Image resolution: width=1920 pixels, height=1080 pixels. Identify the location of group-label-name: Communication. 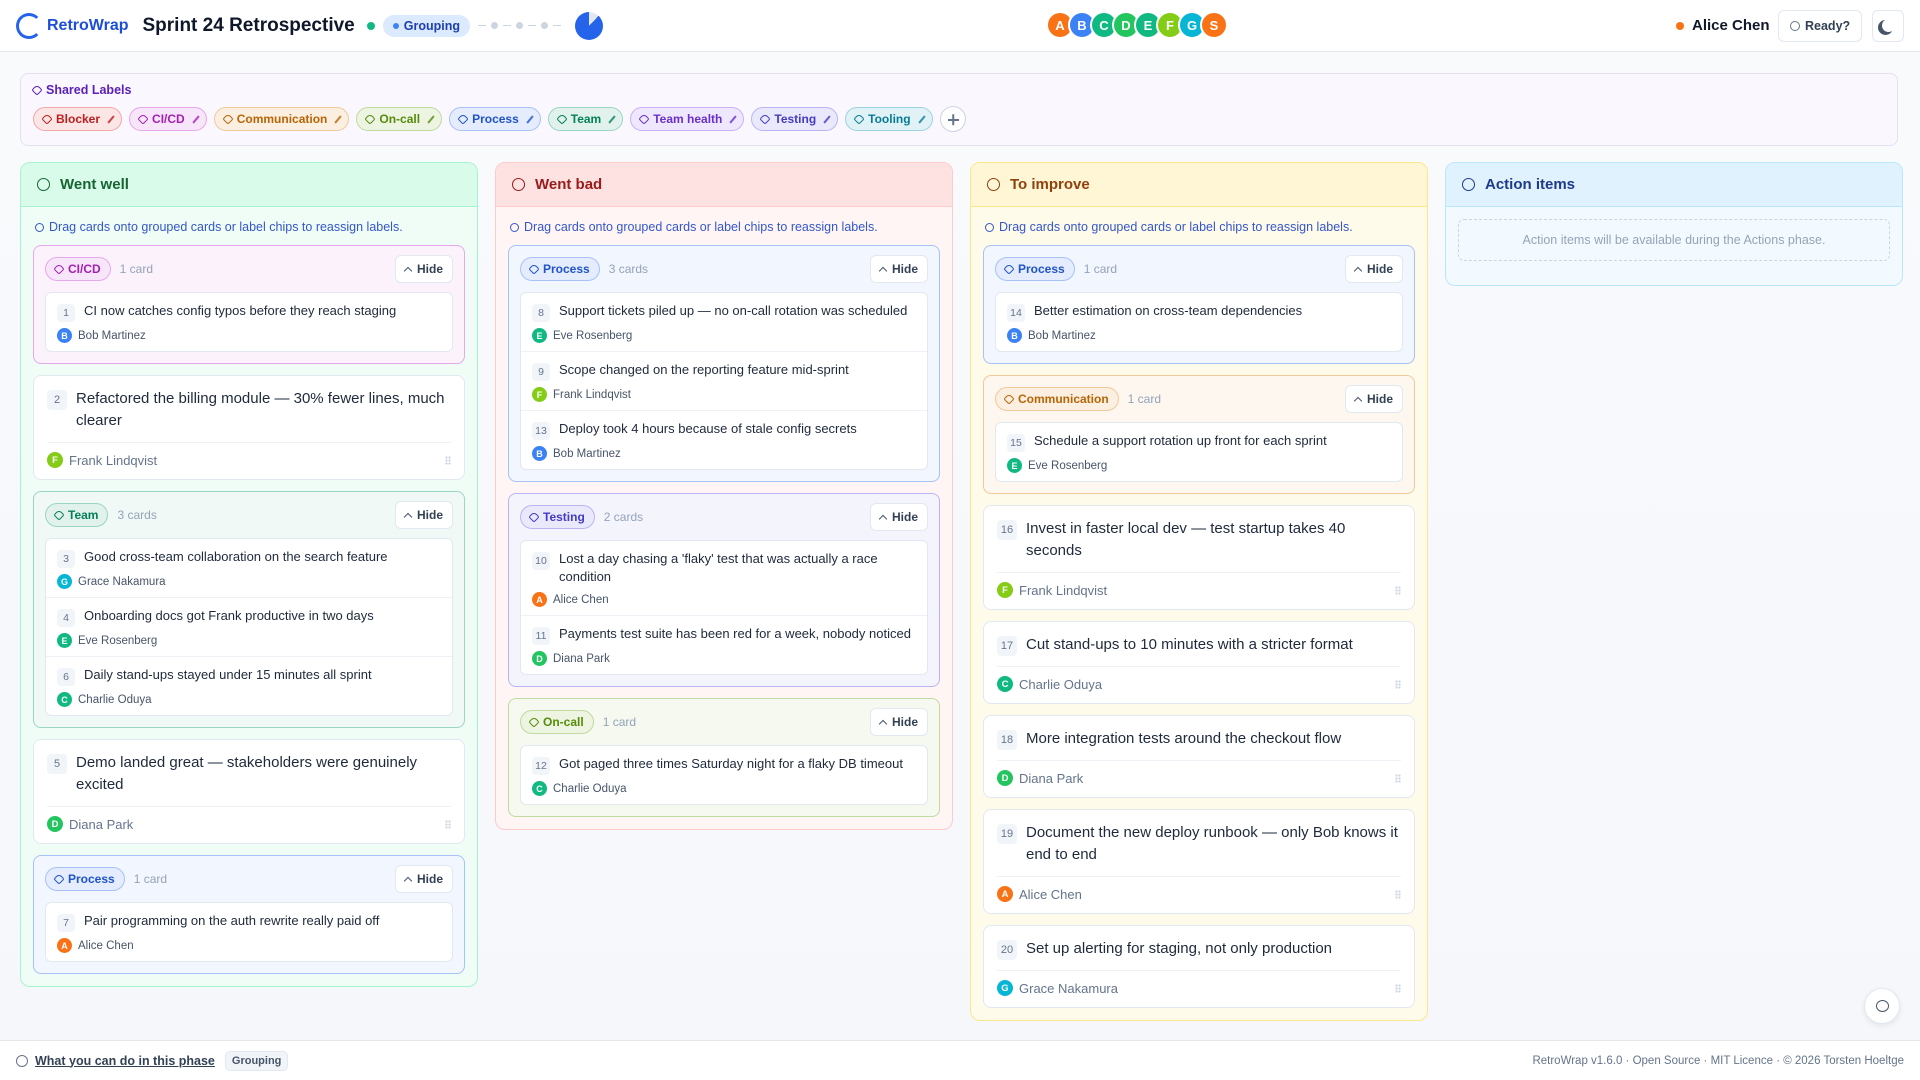
(1063, 399).